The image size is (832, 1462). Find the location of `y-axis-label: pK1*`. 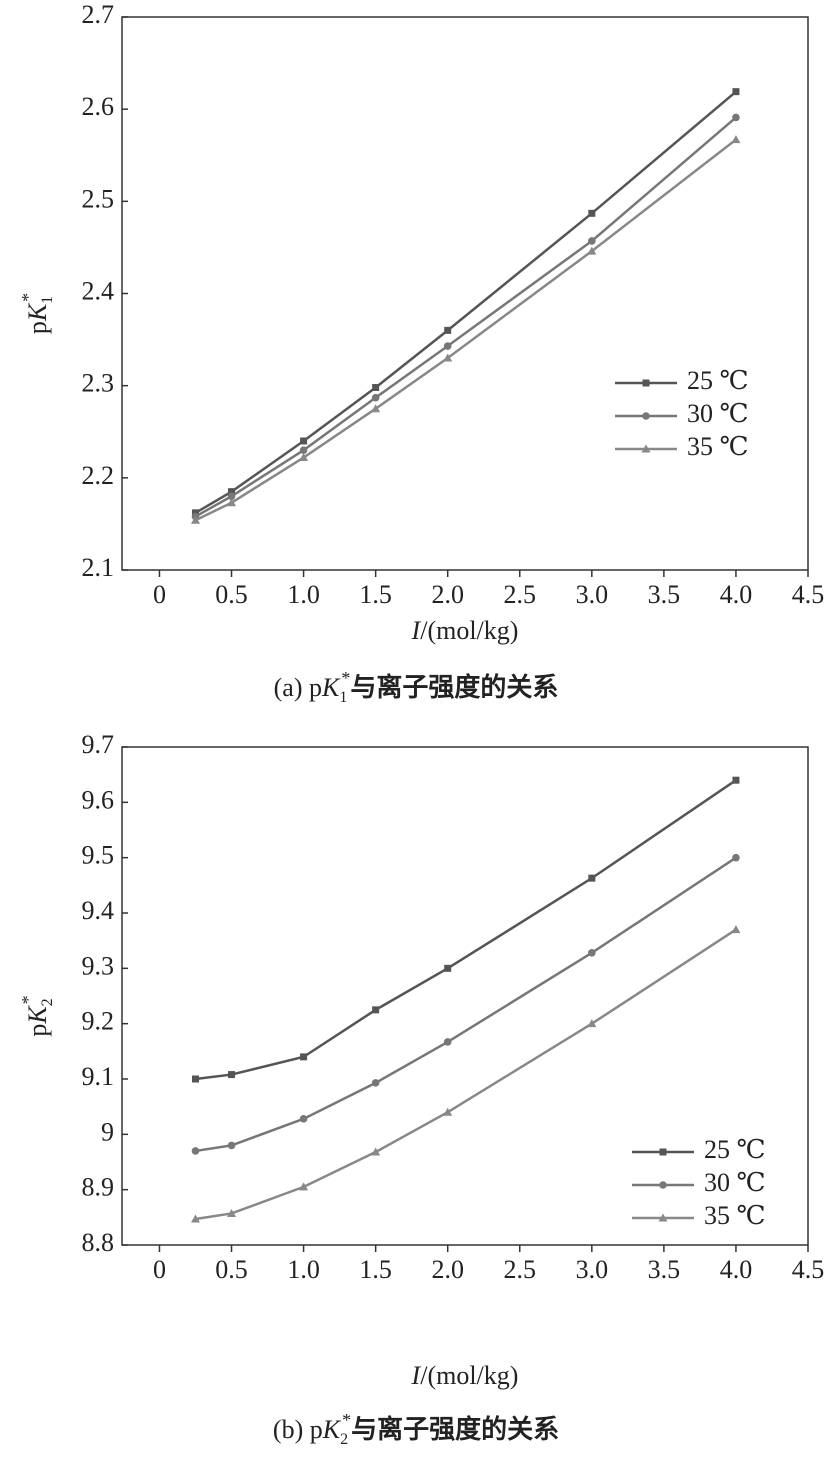

y-axis-label: pK1* is located at coordinates (37, 313).